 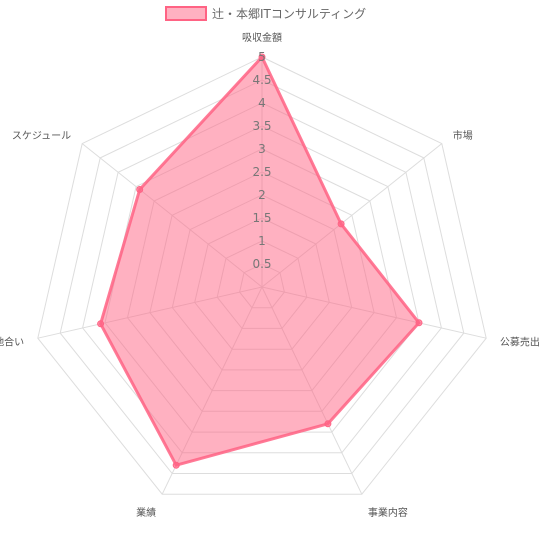 What do you see at coordinates (262, 195) in the screenshot?
I see `tick-label: 2` at bounding box center [262, 195].